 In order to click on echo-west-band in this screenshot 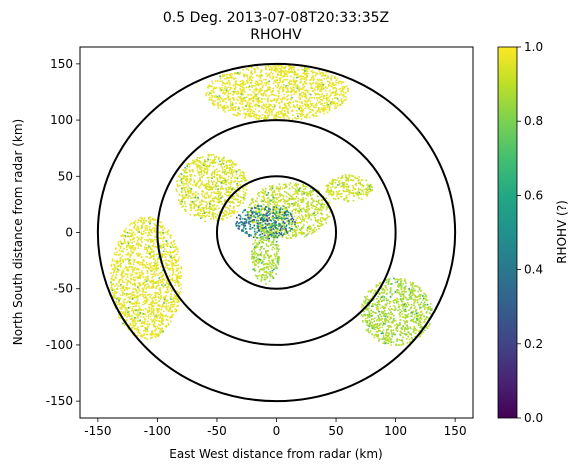, I will do `click(146, 278)`.